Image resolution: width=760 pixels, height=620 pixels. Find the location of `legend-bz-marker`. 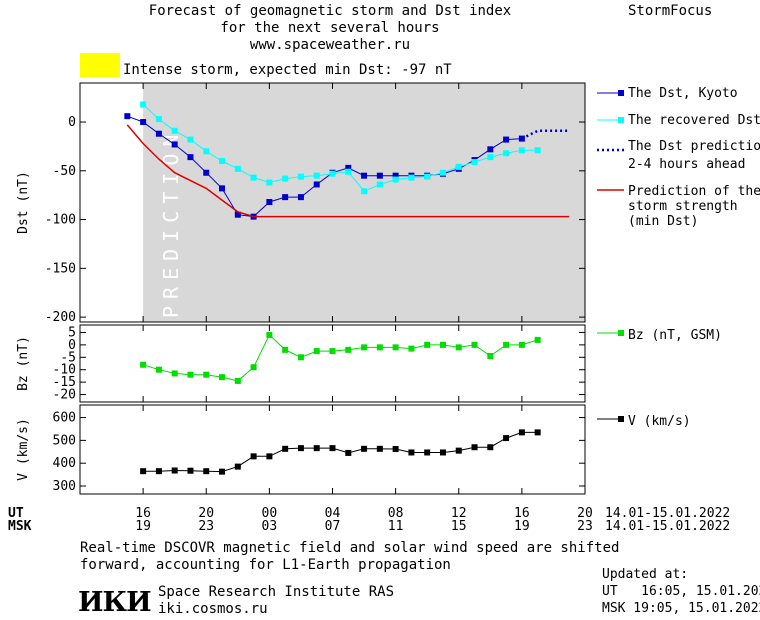

legend-bz-marker is located at coordinates (621, 333).